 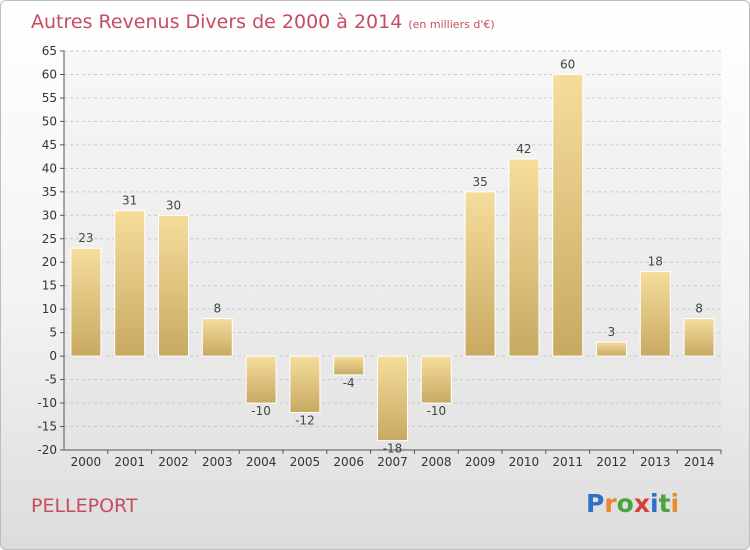 What do you see at coordinates (49, 215) in the screenshot?
I see `y-tick-label: 30` at bounding box center [49, 215].